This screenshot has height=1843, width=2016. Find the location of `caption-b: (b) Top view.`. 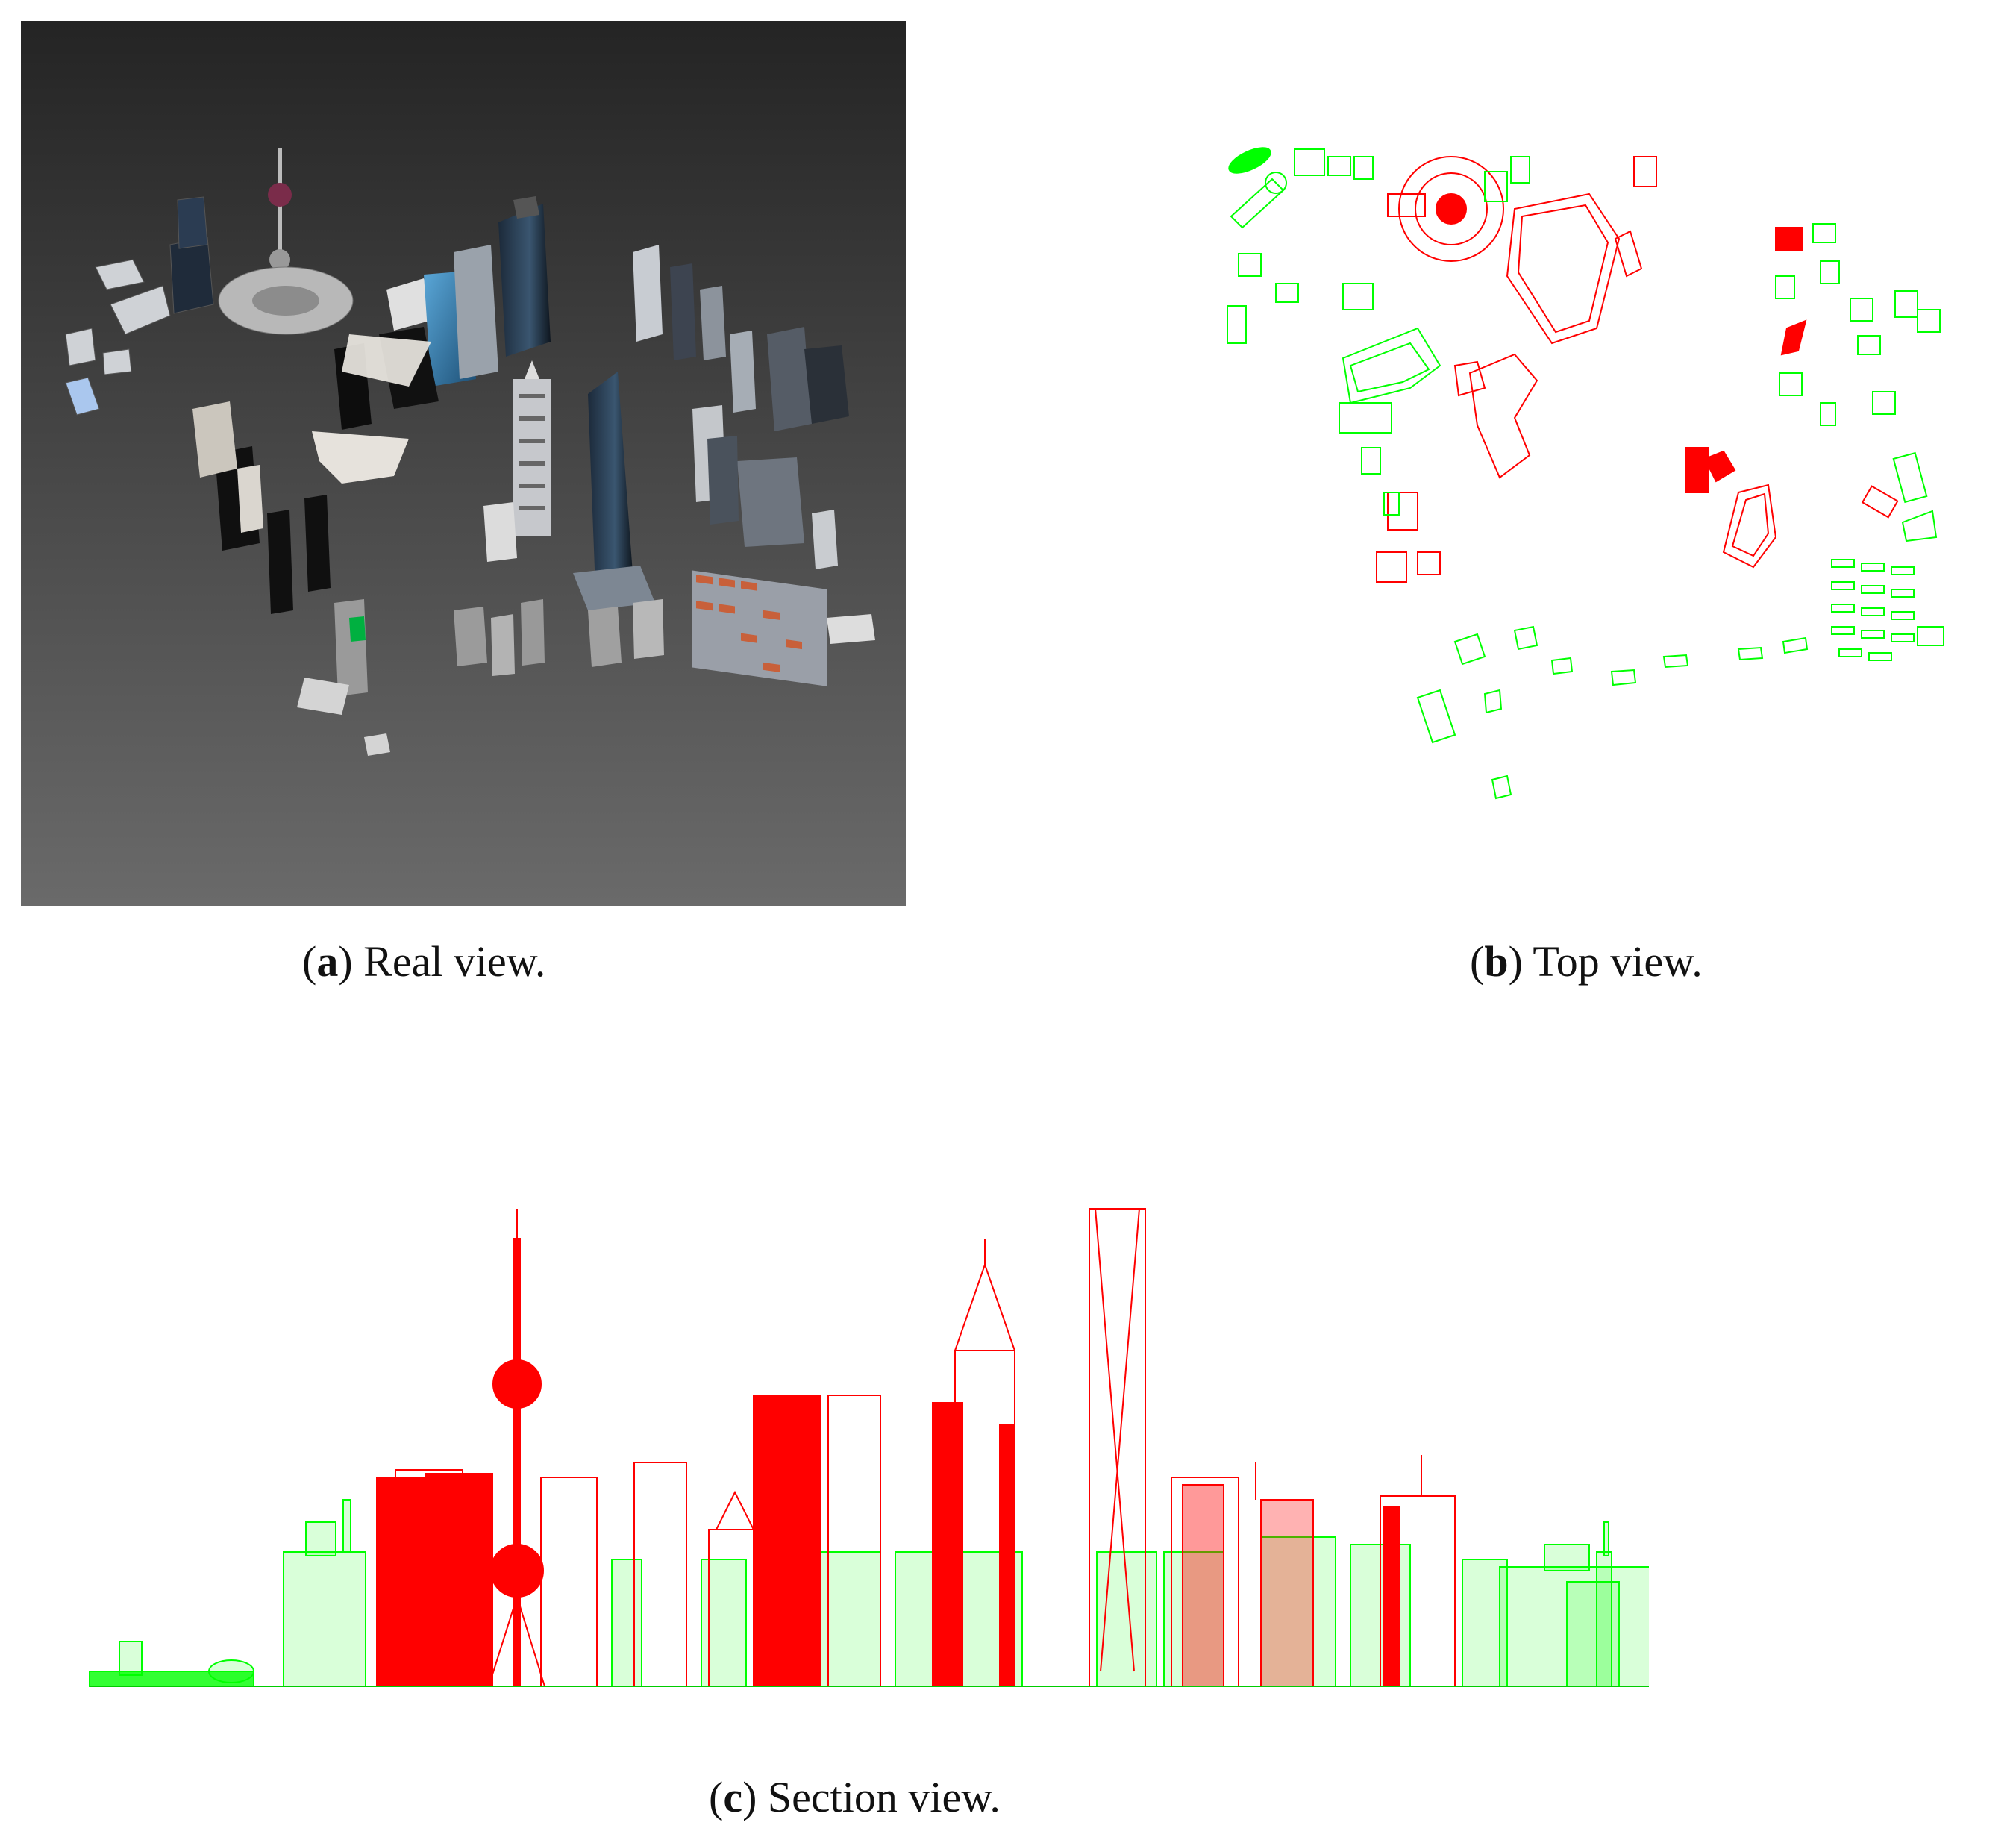

caption-b: (b) Top view. is located at coordinates (1586, 961).